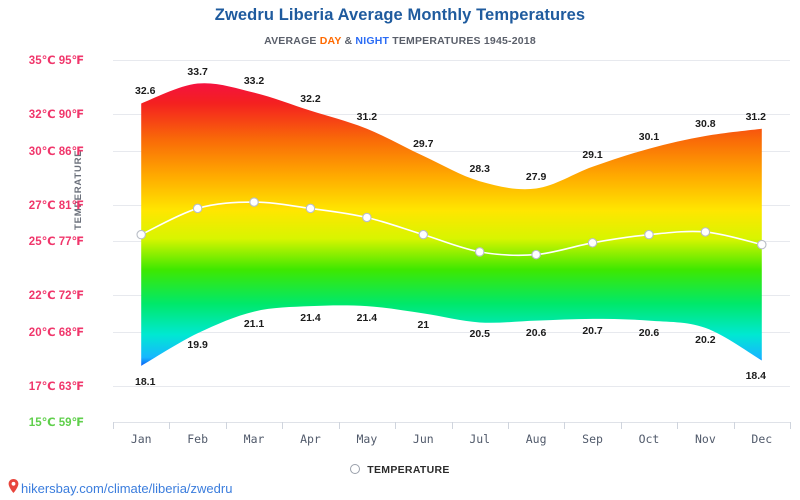  What do you see at coordinates (310, 439) in the screenshot?
I see `x-axis-month-label: Apr` at bounding box center [310, 439].